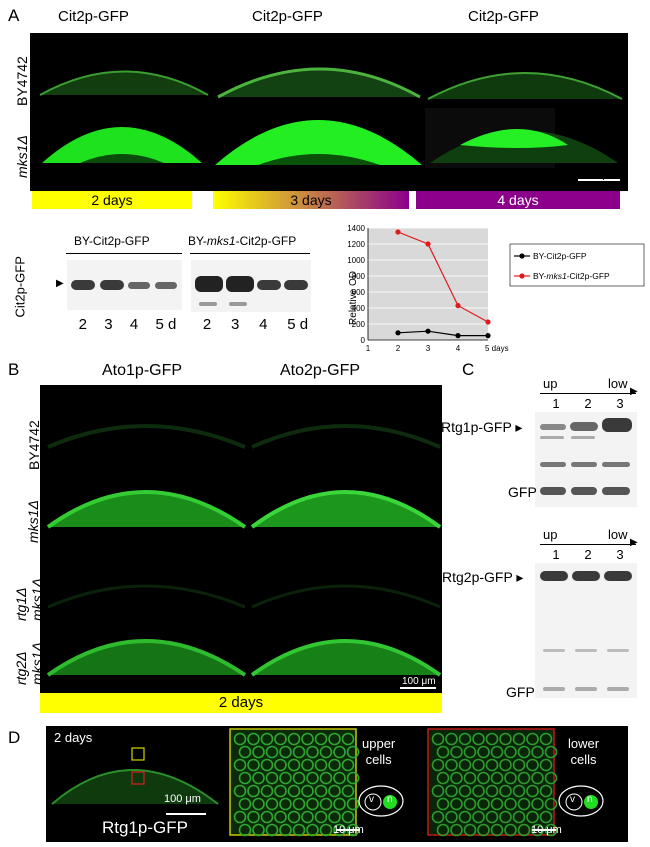 The image size is (650, 847). Describe the element at coordinates (381, 801) in the screenshot. I see `upper-cell-diagram` at that location.